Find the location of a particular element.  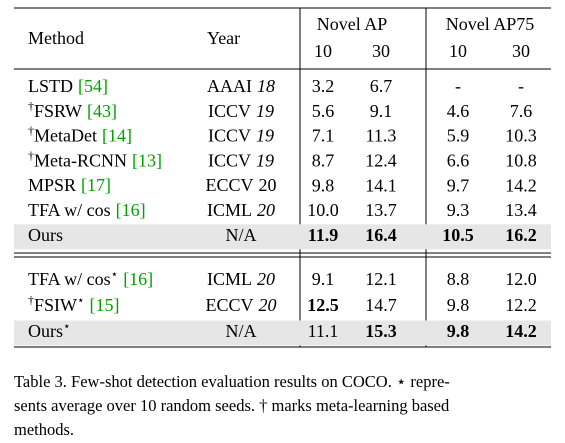

value-cell: 12.4 is located at coordinates (381, 161).